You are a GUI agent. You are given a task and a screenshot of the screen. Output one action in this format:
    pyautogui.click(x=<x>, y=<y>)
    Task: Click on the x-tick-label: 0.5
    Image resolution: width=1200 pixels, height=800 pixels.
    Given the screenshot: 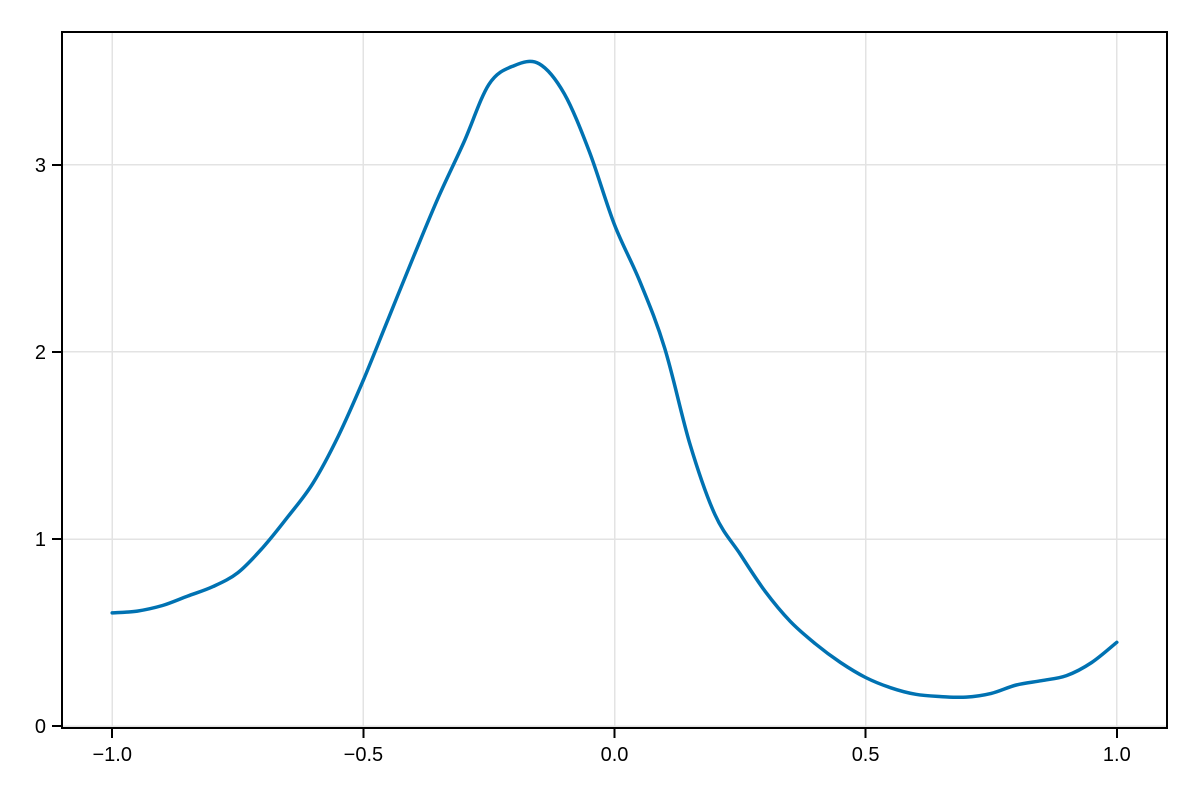 What is the action you would take?
    pyautogui.click(x=866, y=755)
    